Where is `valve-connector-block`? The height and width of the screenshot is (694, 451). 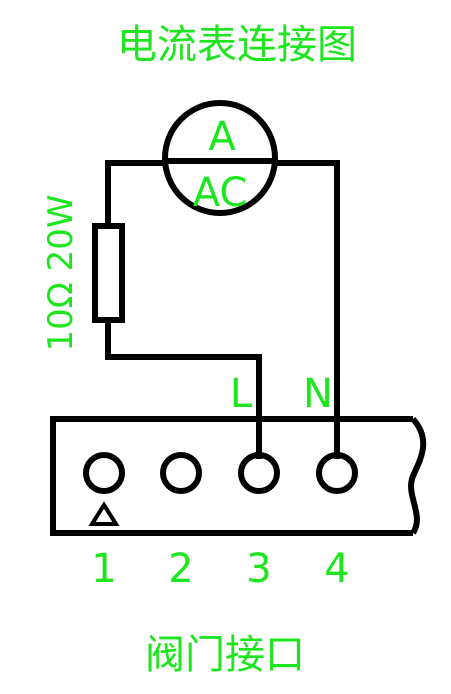
valve-connector-block is located at coordinates (238, 476).